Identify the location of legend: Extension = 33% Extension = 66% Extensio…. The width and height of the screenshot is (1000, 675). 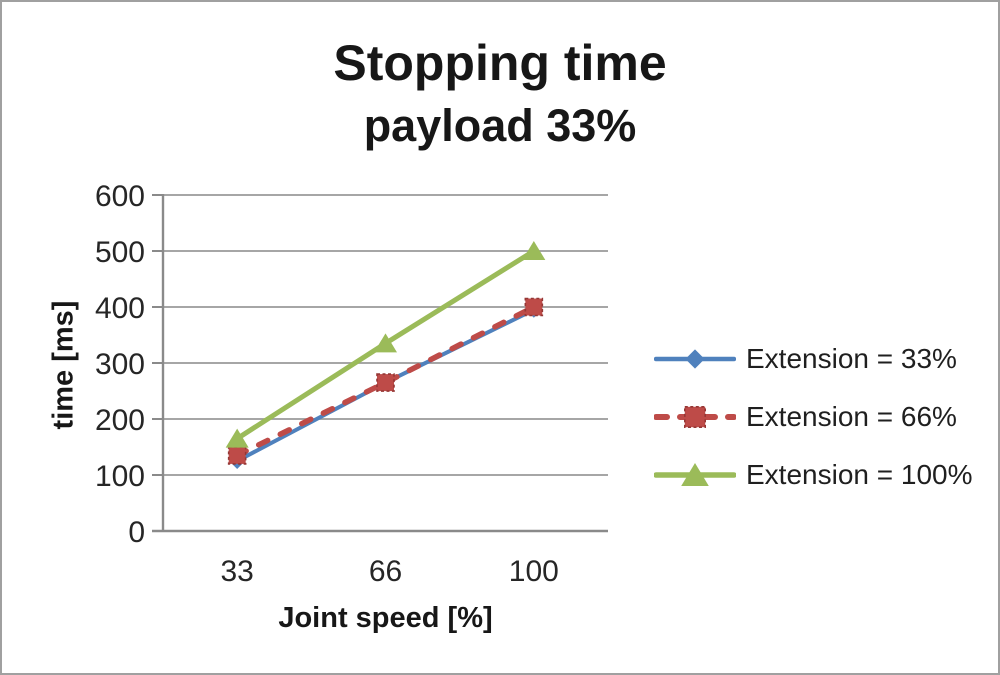
(813, 417).